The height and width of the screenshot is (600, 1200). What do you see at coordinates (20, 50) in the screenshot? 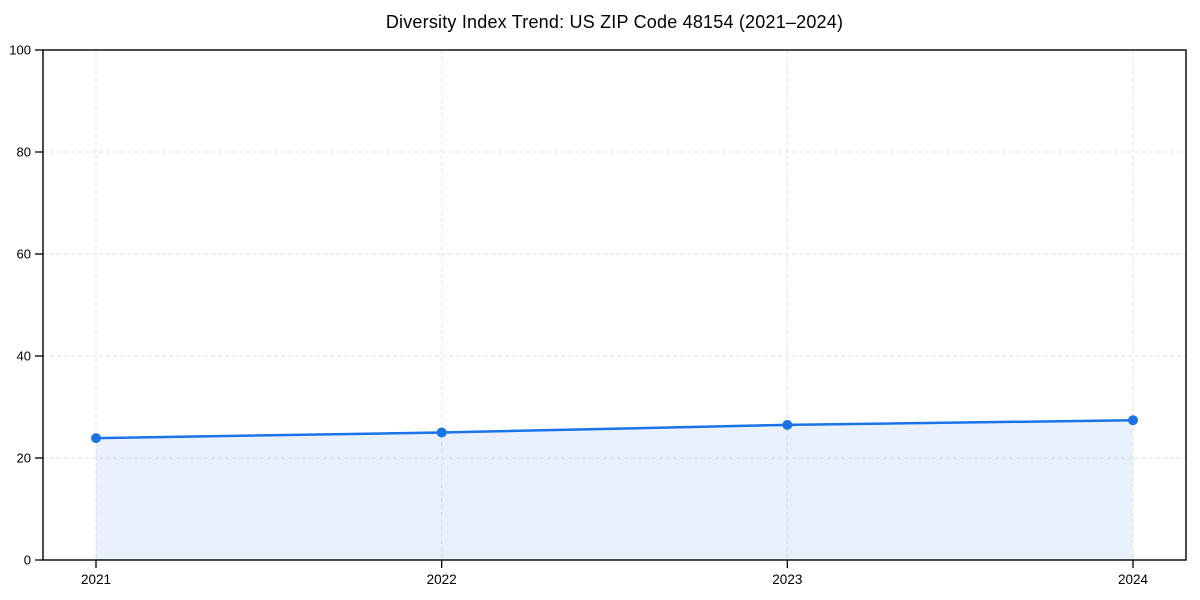
I see `y-axis-tick-label: 100` at bounding box center [20, 50].